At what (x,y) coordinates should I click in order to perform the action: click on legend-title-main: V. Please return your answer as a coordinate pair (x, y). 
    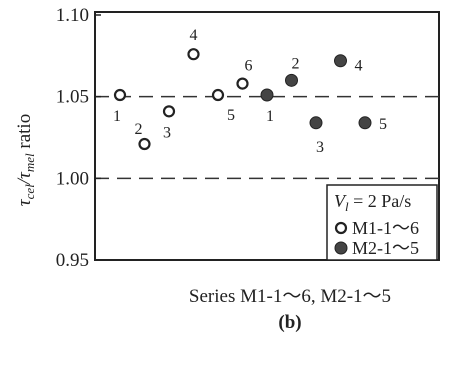
    Looking at the image, I should click on (340, 201).